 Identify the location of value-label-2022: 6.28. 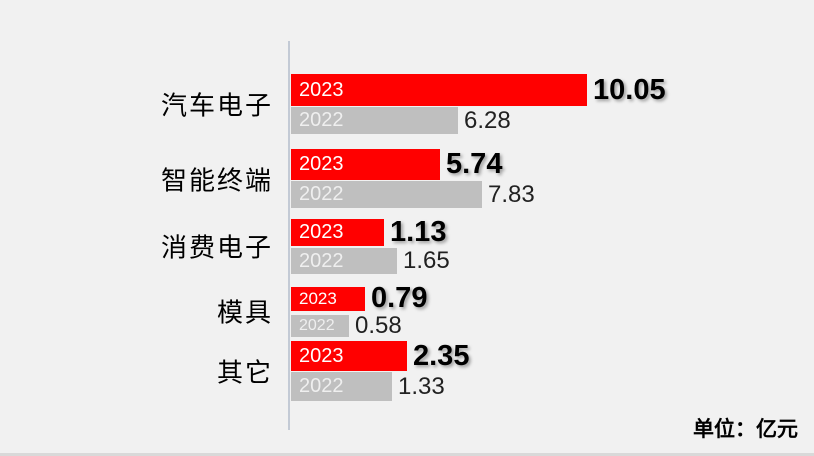
(487, 120).